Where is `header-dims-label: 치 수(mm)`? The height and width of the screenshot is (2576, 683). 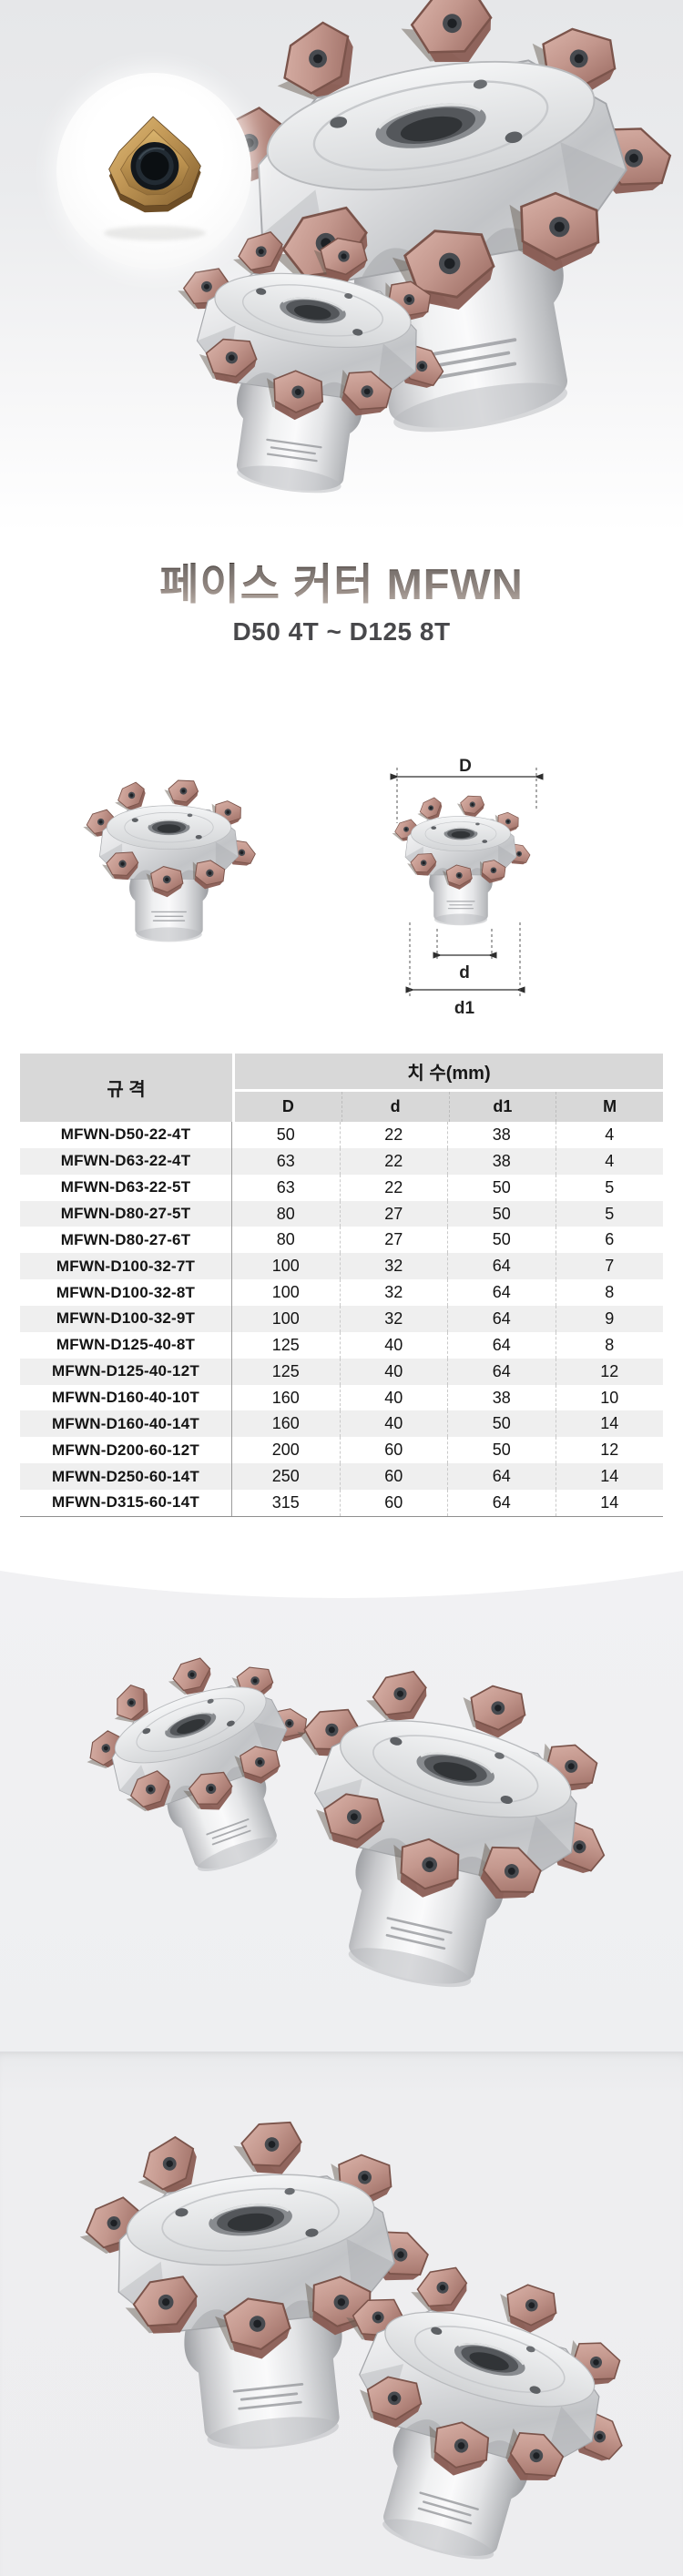
header-dims-label: 치 수(mm) is located at coordinates (449, 1072).